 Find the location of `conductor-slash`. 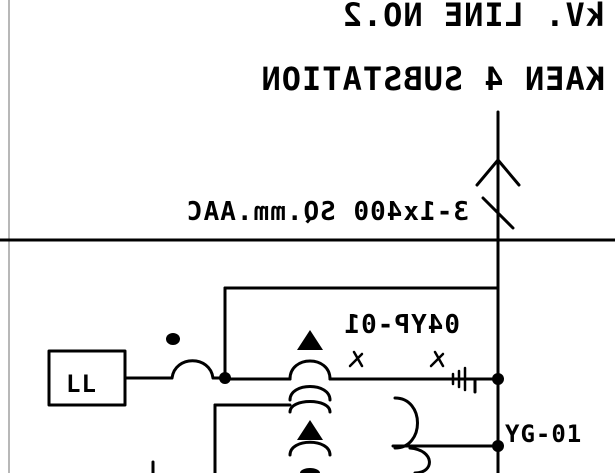

conductor-slash is located at coordinates (498, 213).